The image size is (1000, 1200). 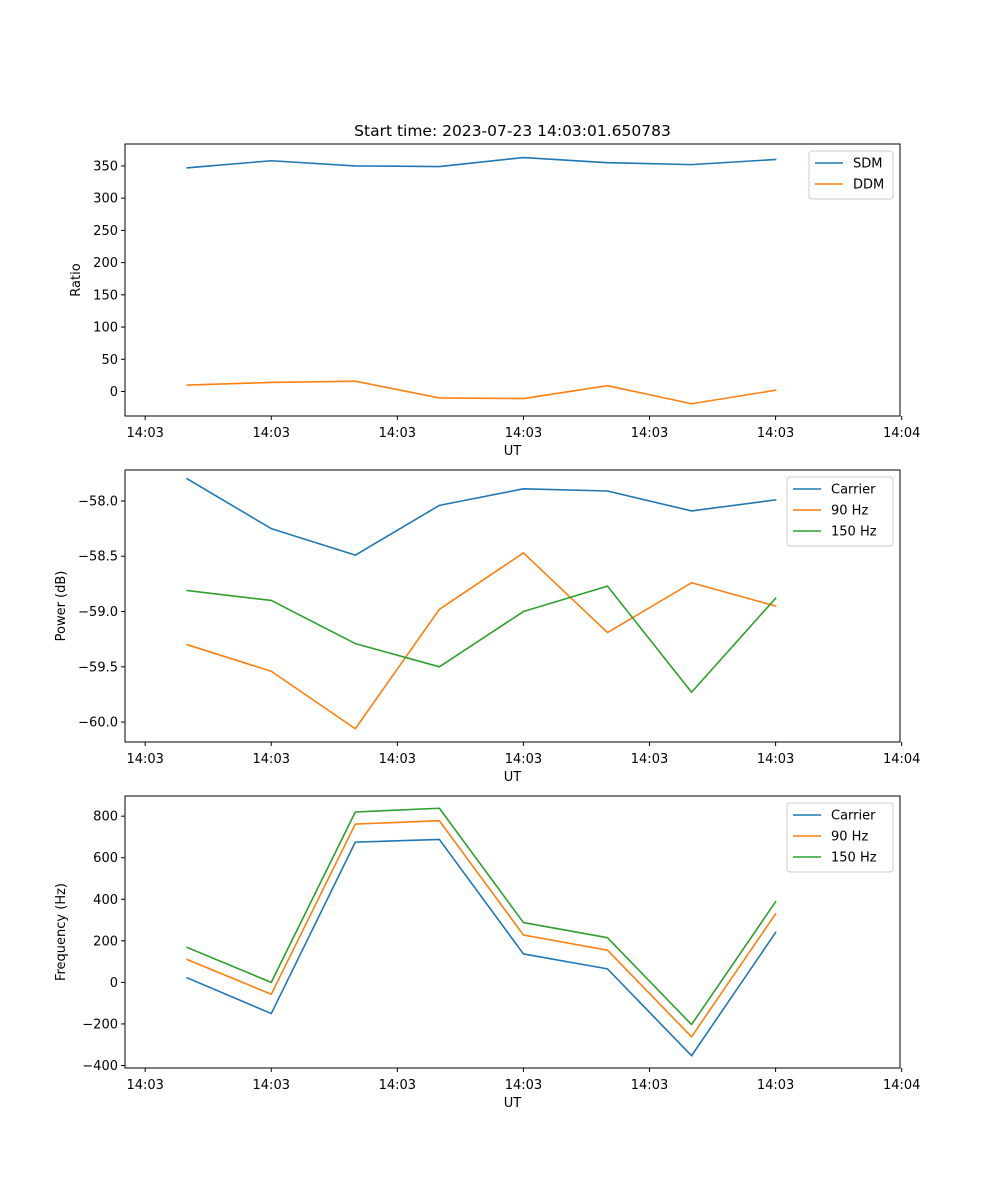 What do you see at coordinates (61, 606) in the screenshot?
I see `y-axis-label: Power (dB)` at bounding box center [61, 606].